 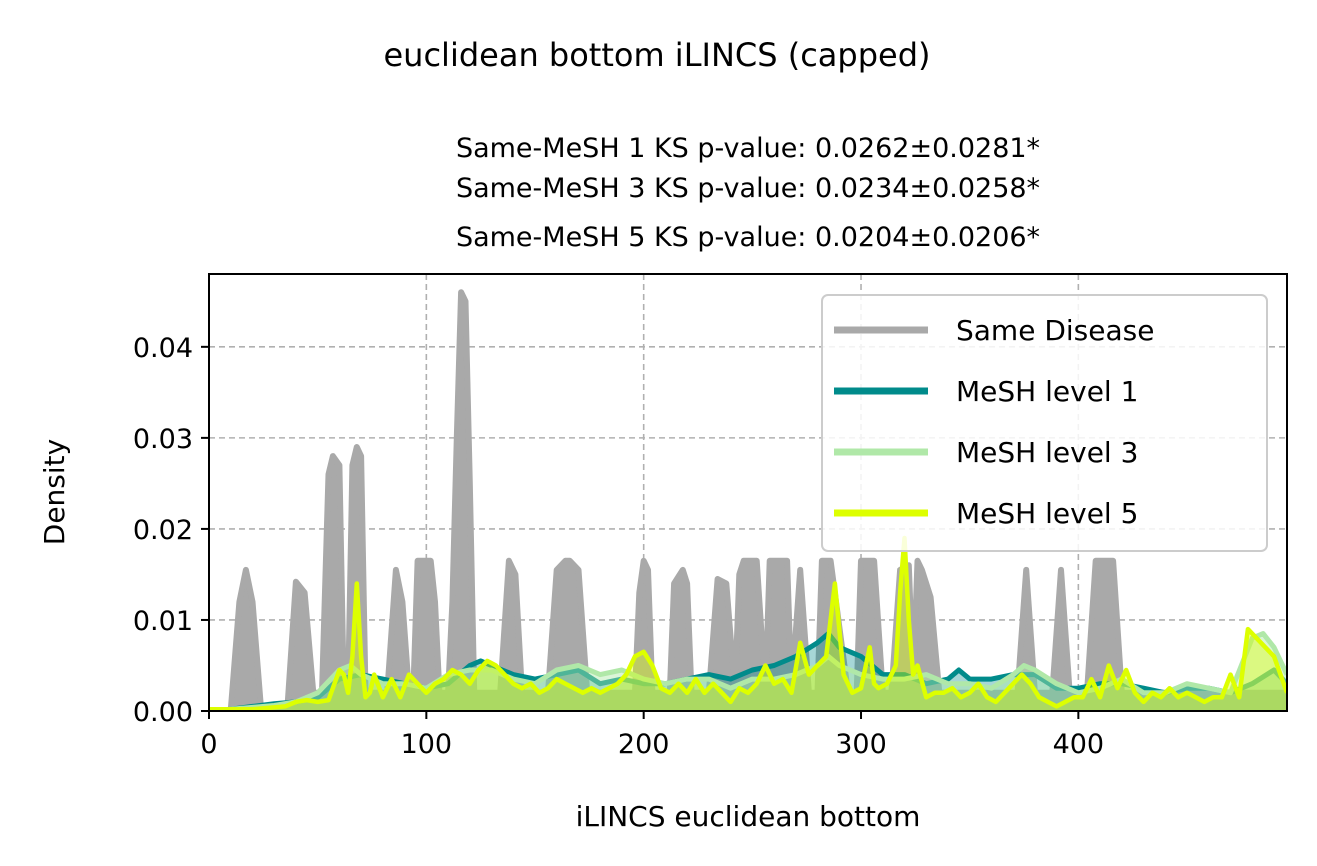 I want to click on ks-pvalue-line-2: Same-MeSH 3 KS p-value: 0.0234±0.0258*, so click(x=748, y=188).